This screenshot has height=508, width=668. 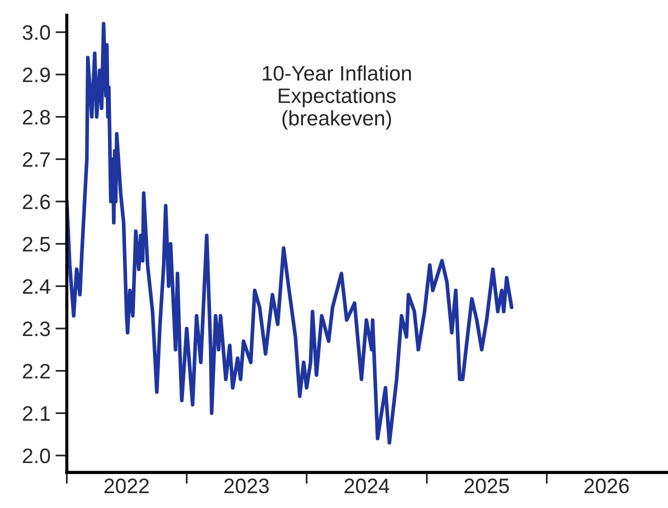 I want to click on y-tick-label: 2.5, so click(x=36, y=244).